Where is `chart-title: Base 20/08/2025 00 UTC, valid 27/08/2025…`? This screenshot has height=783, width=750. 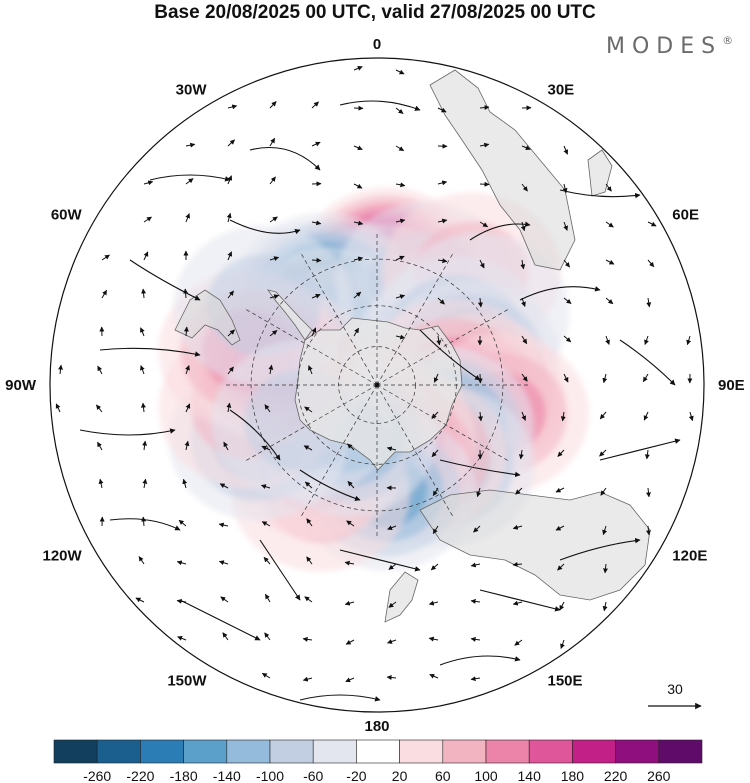 chart-title: Base 20/08/2025 00 UTC, valid 27/08/2025… is located at coordinates (375, 12).